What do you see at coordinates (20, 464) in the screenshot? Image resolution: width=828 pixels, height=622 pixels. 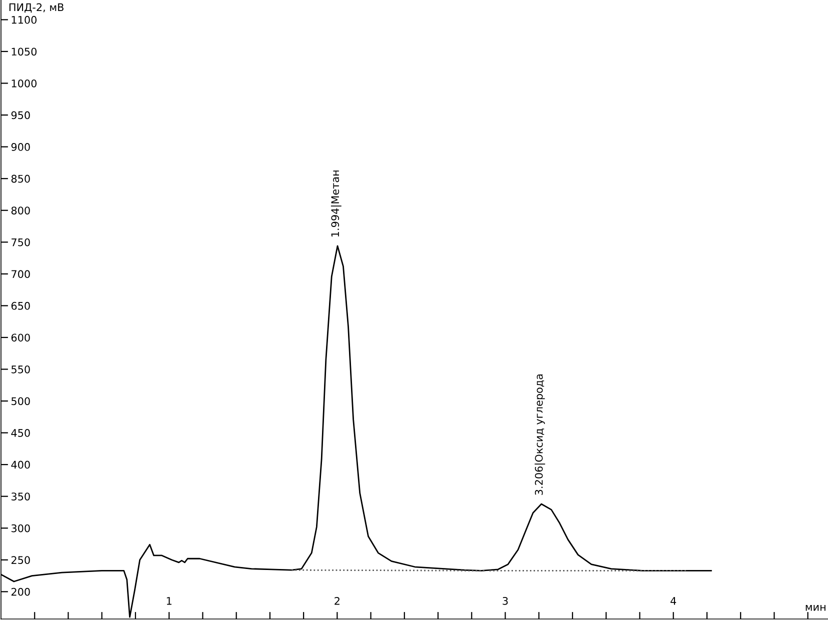 I see `y-tick-label: 400` at bounding box center [20, 464].